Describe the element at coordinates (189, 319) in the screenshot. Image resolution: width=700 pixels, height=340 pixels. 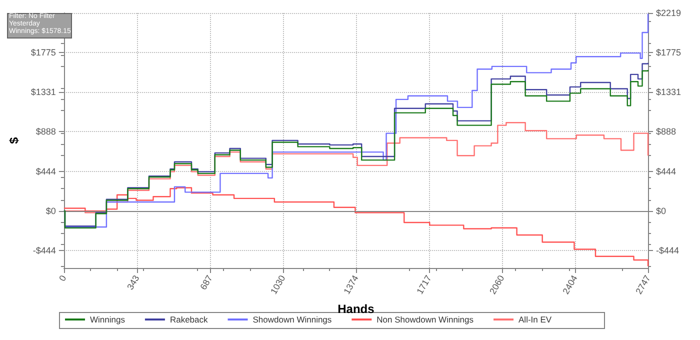
I see `legend-label: Rakeback` at that location.